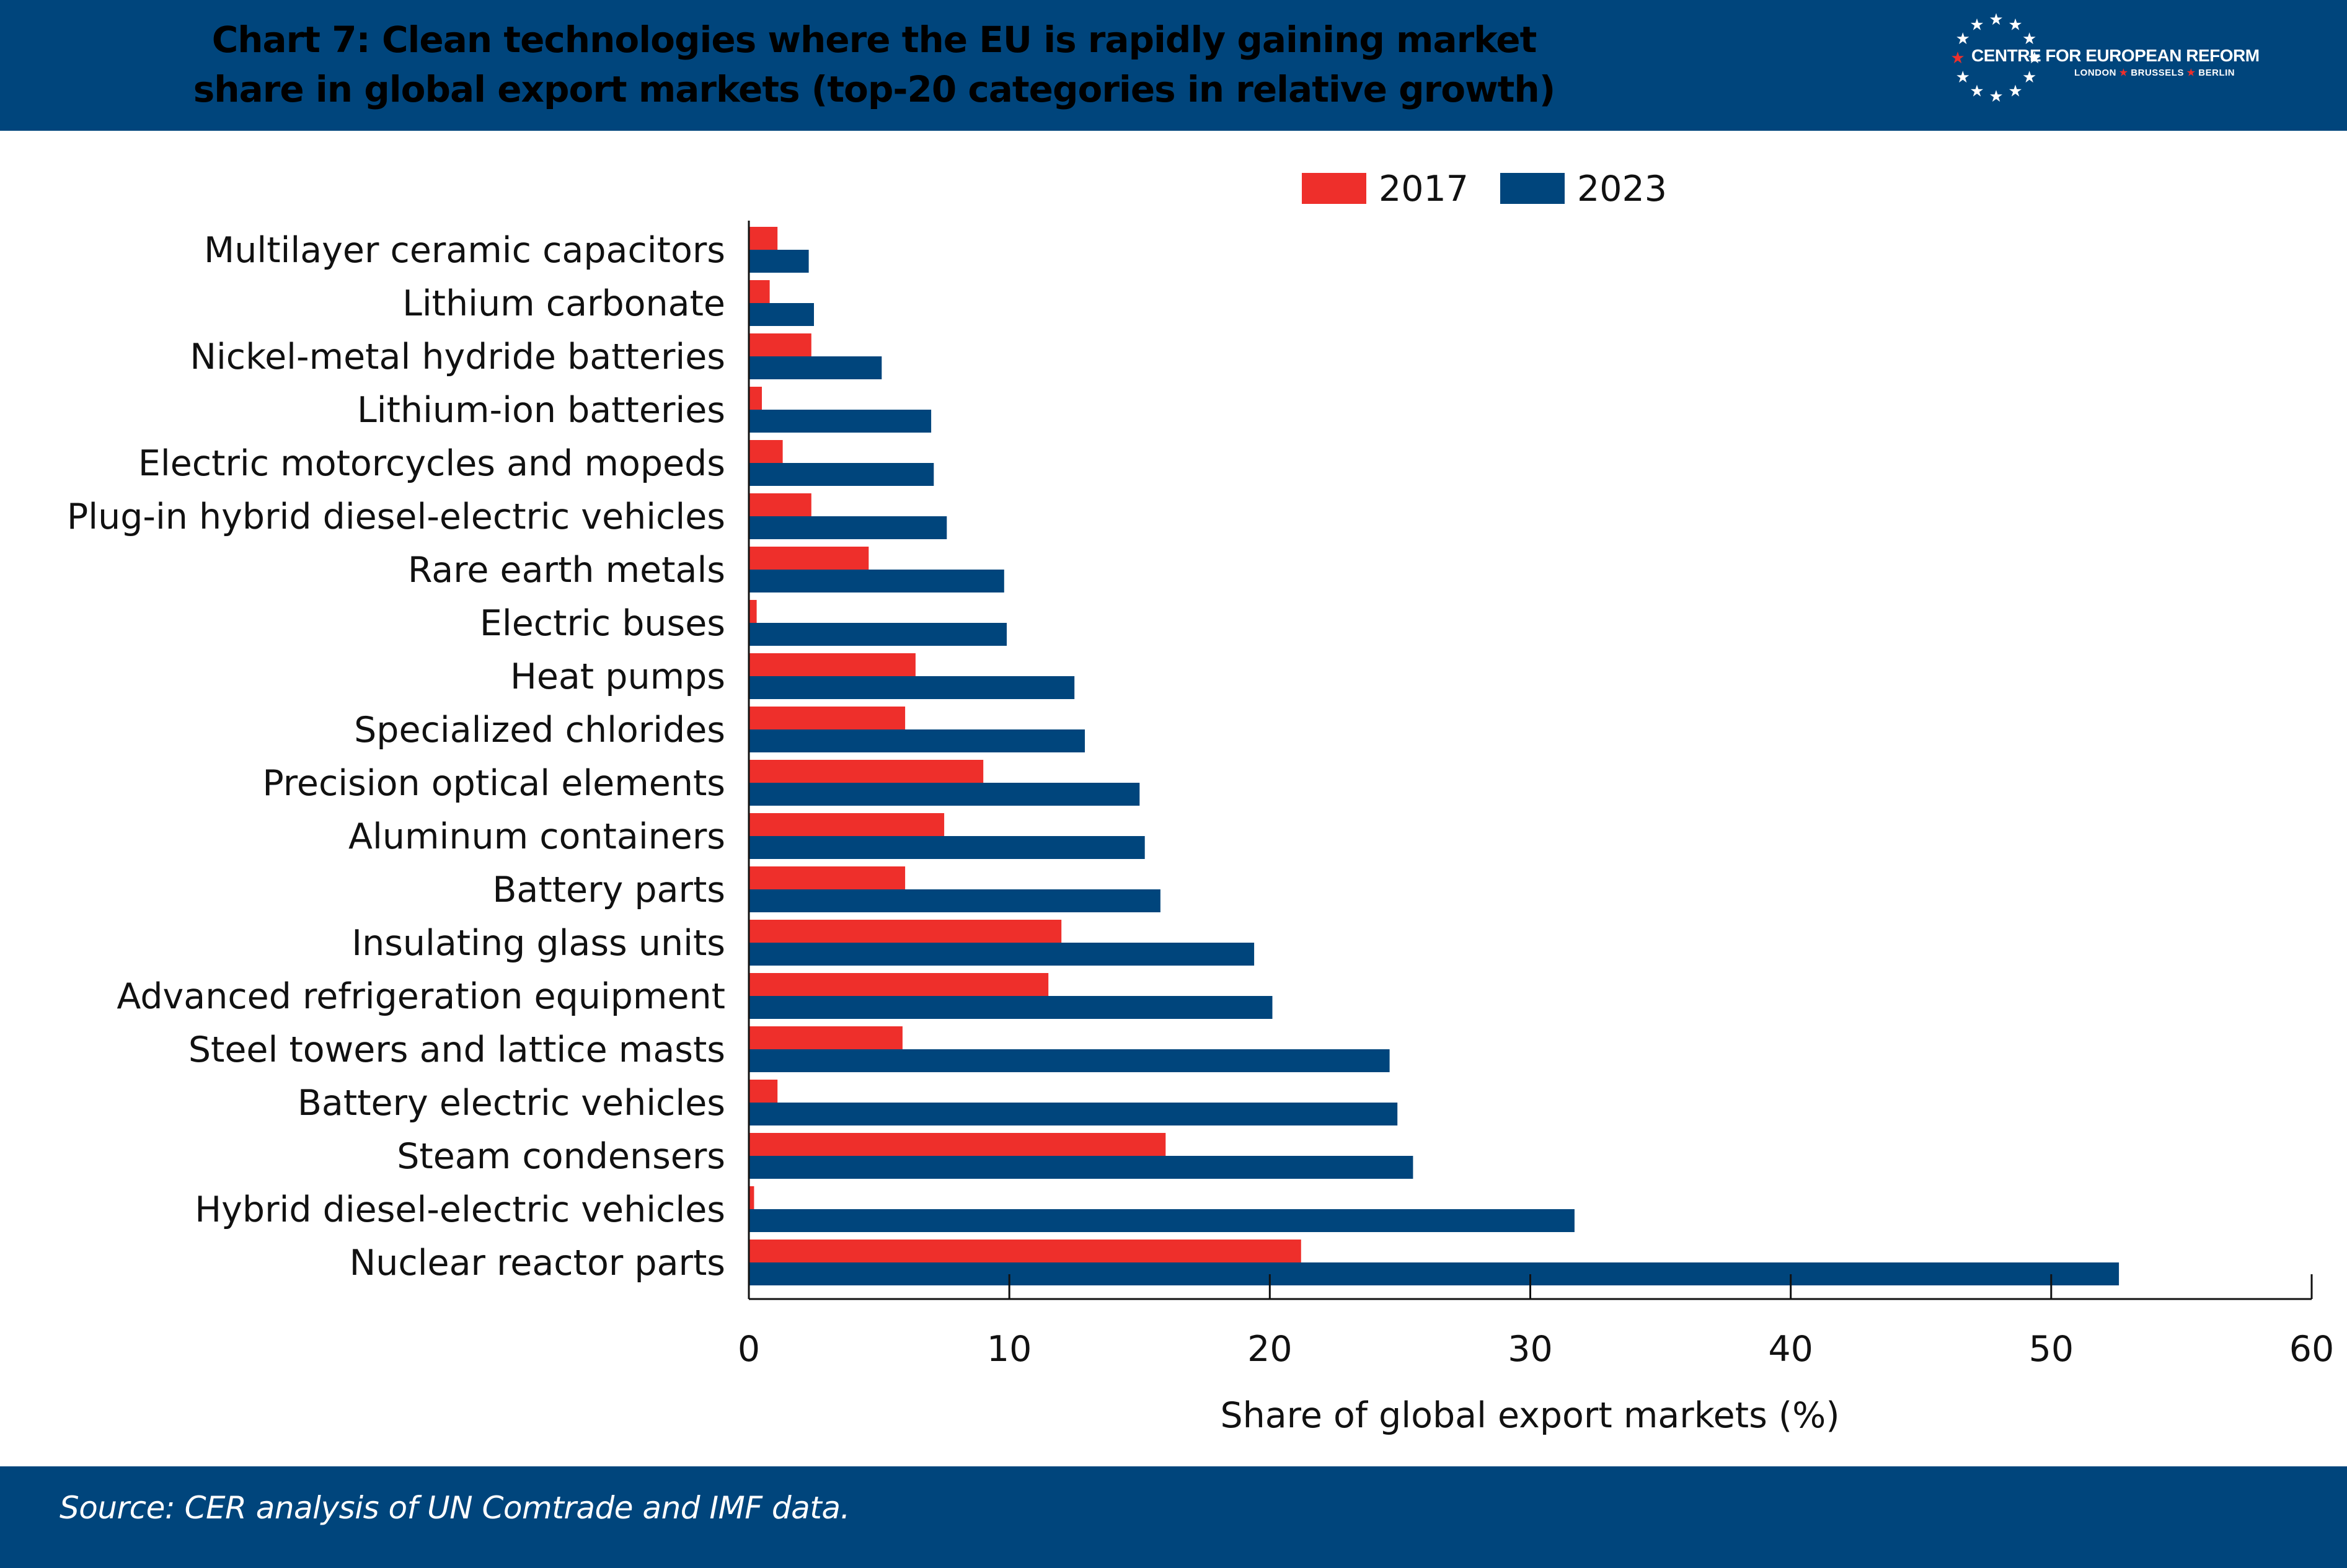 The height and width of the screenshot is (1568, 2347). I want to click on x-tick-label: 20, so click(1270, 1349).